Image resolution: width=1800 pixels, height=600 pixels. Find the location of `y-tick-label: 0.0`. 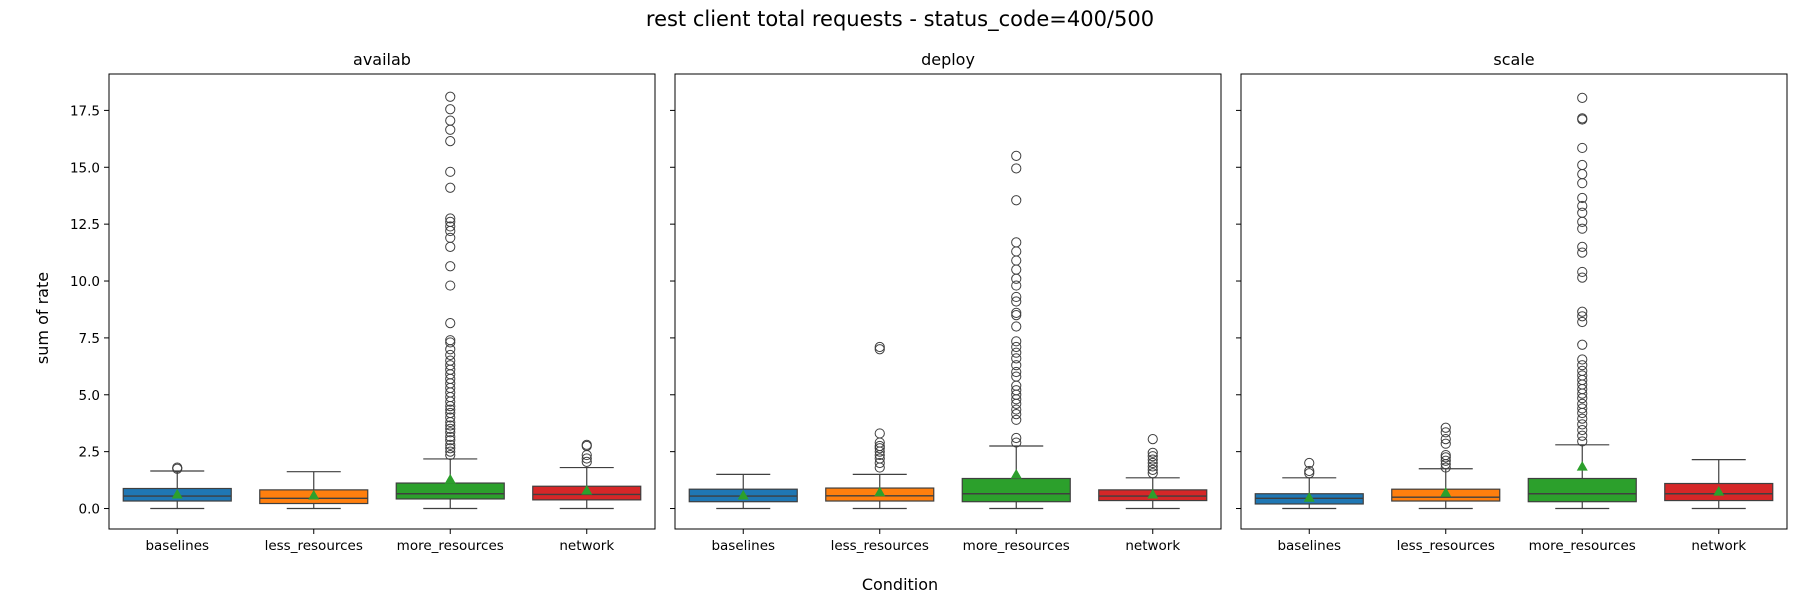

y-tick-label: 0.0 is located at coordinates (89, 510).